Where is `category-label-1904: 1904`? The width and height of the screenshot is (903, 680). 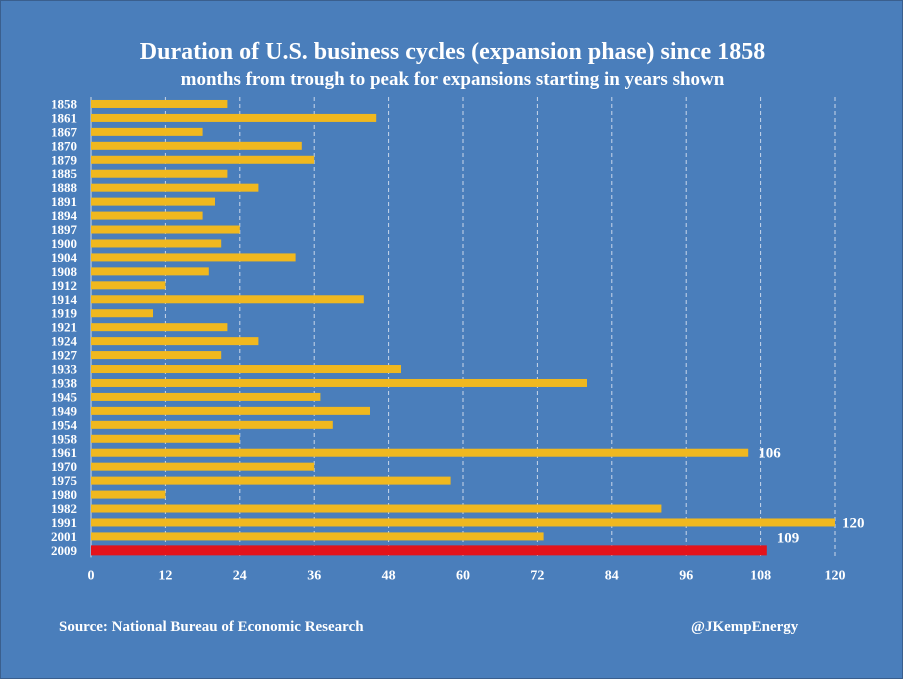 category-label-1904: 1904 is located at coordinates (64, 257).